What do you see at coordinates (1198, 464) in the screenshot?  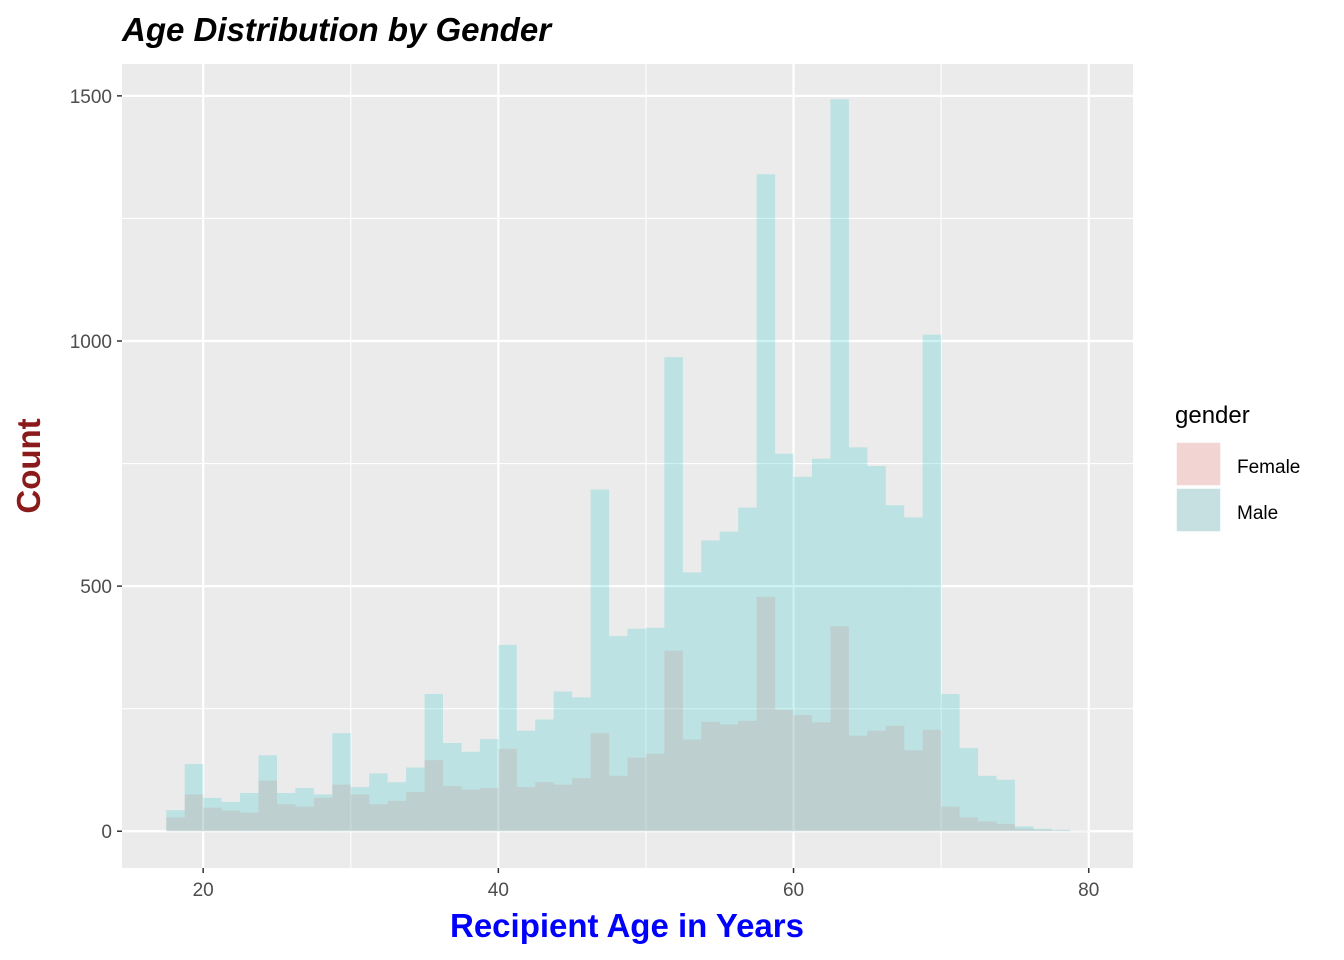 I see `legend-key-female` at bounding box center [1198, 464].